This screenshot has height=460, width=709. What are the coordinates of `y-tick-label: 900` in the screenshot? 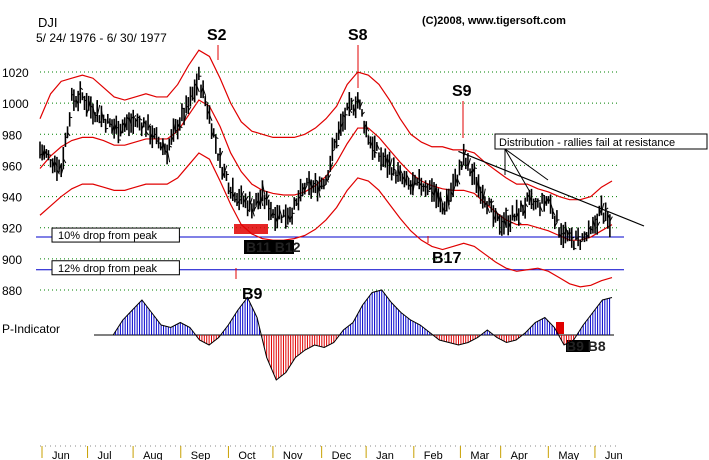 It's located at (12, 260).